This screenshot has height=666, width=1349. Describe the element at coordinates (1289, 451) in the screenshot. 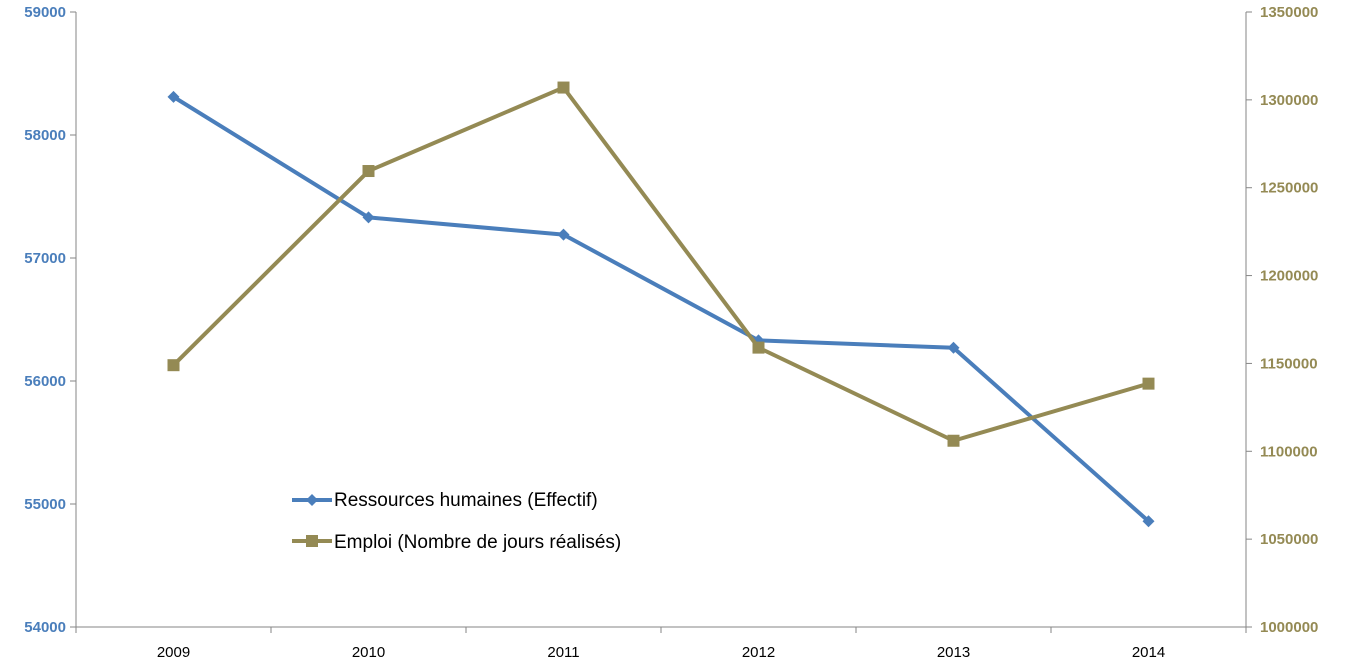

I see `y-right-tick-label: 1100000` at that location.